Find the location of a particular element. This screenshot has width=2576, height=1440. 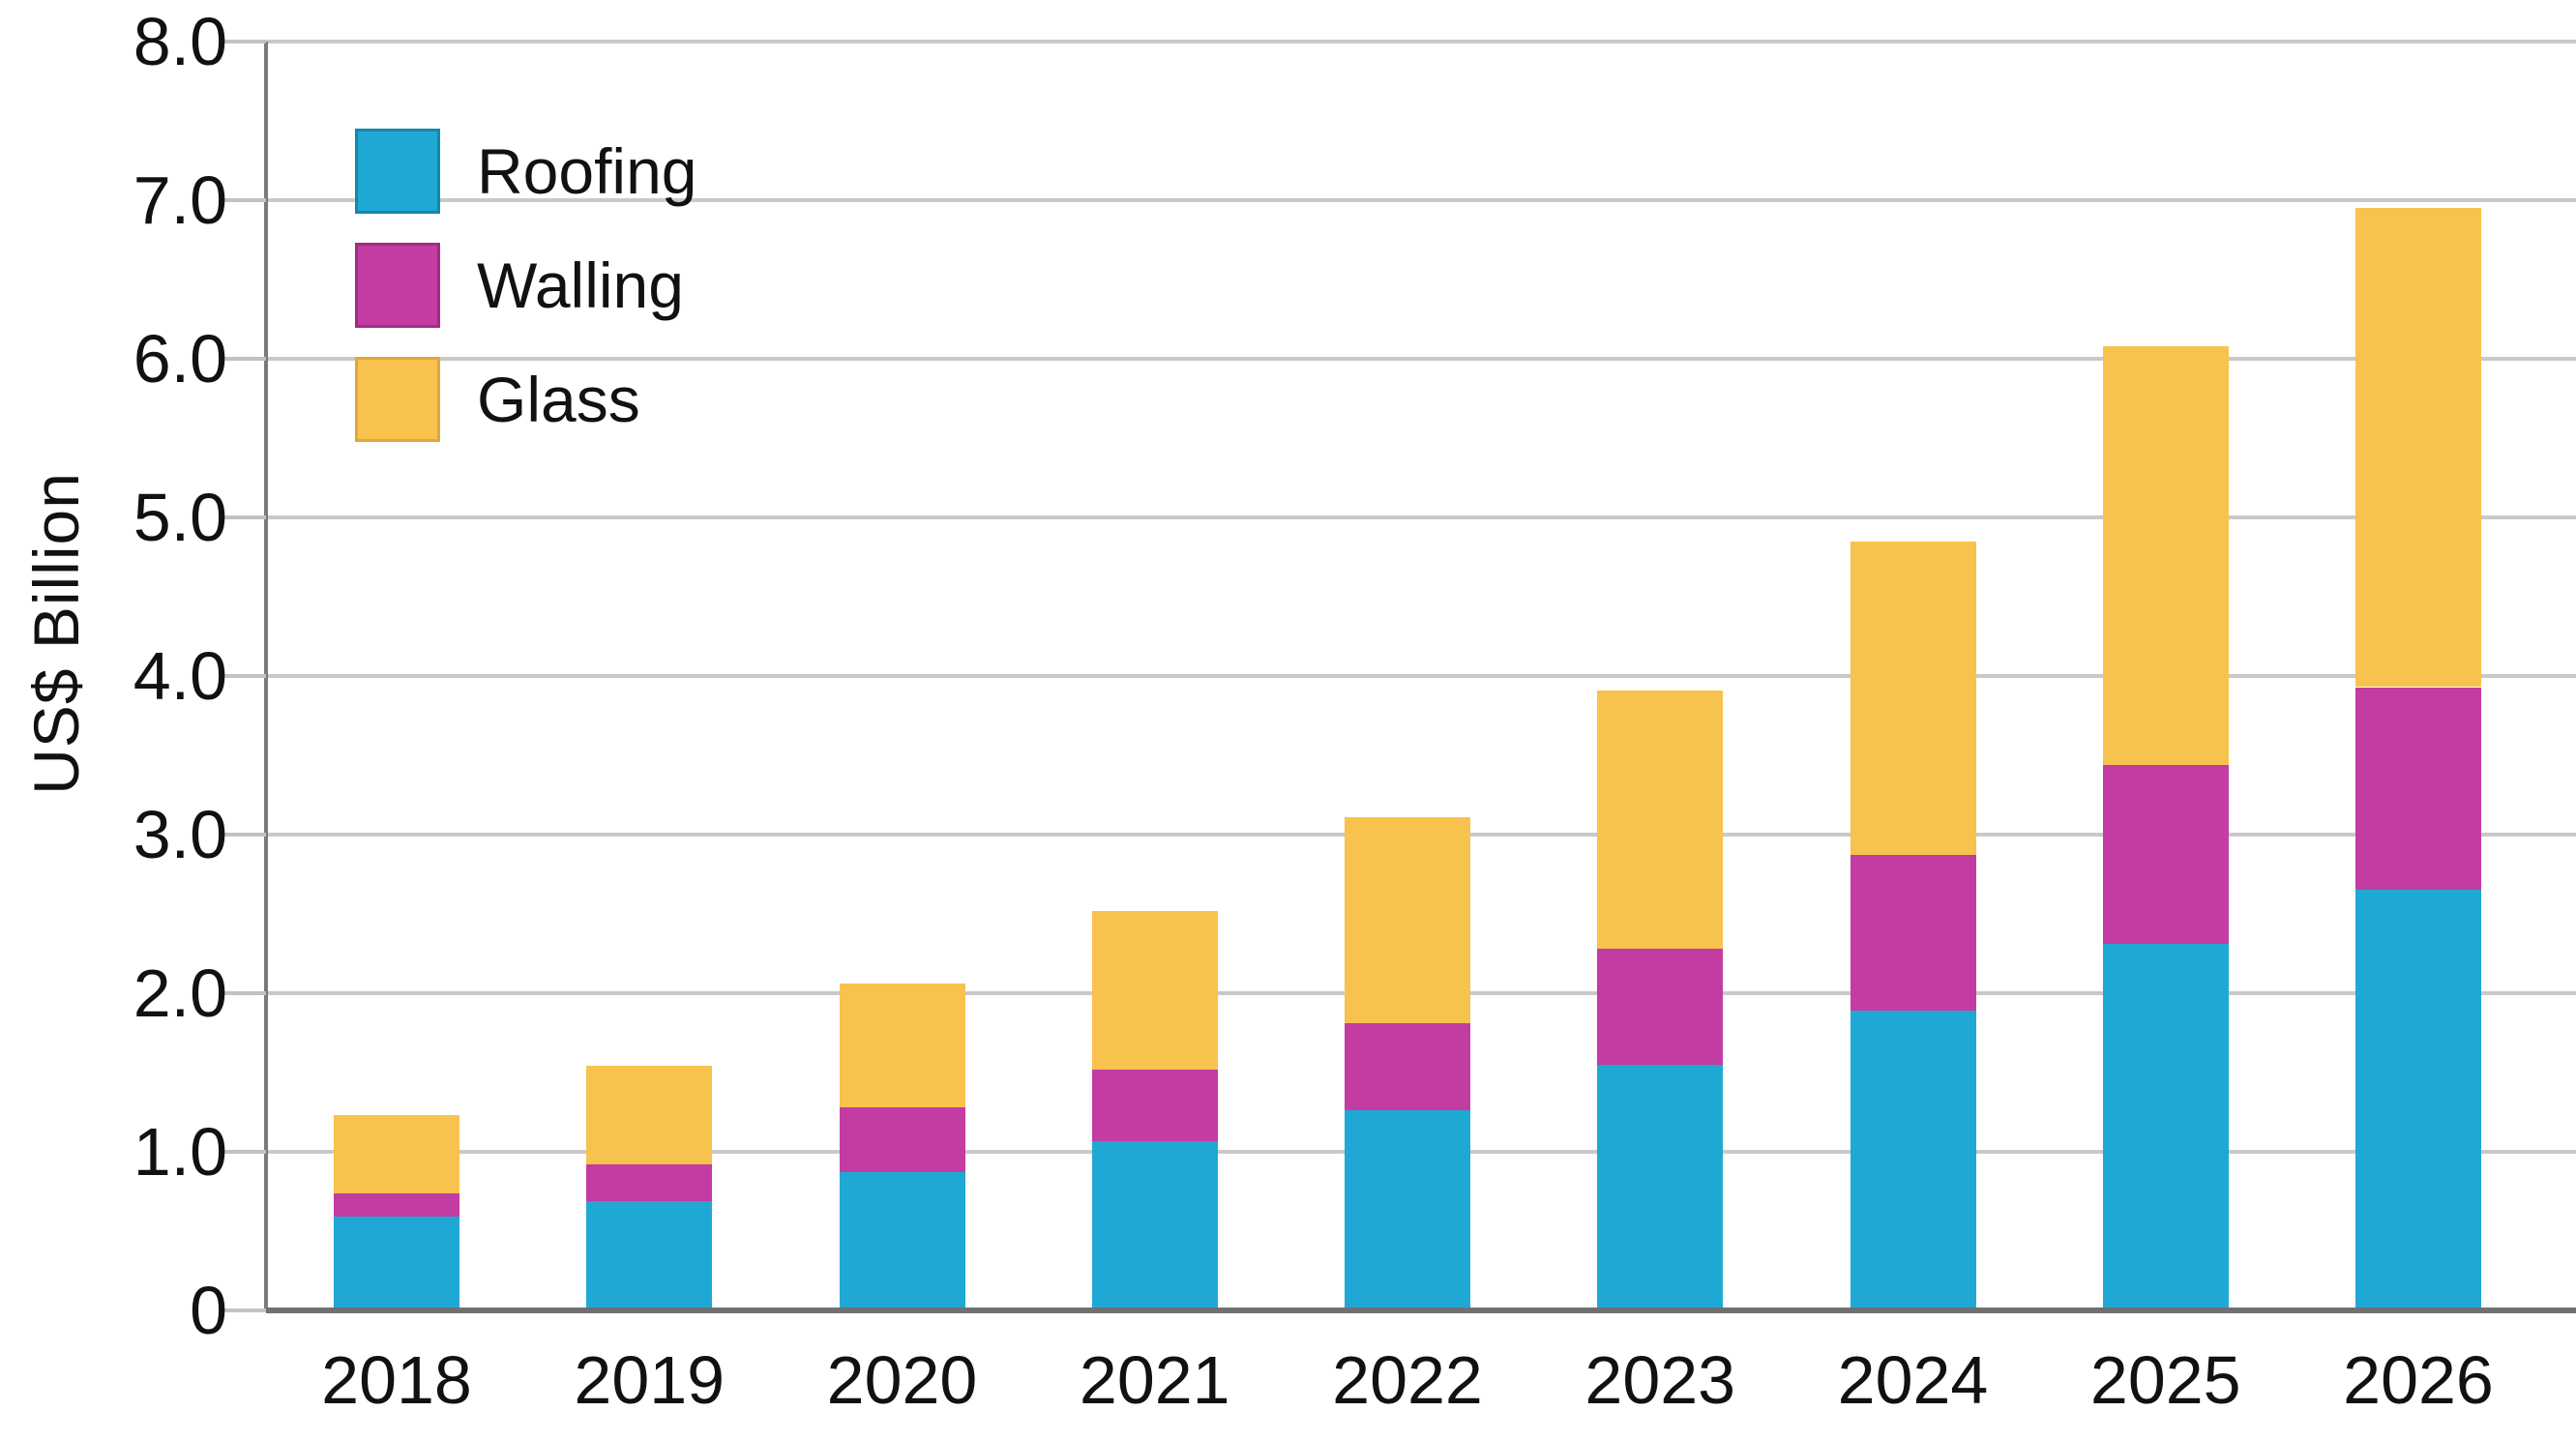

bar-segment-2022-glass is located at coordinates (1407, 920).